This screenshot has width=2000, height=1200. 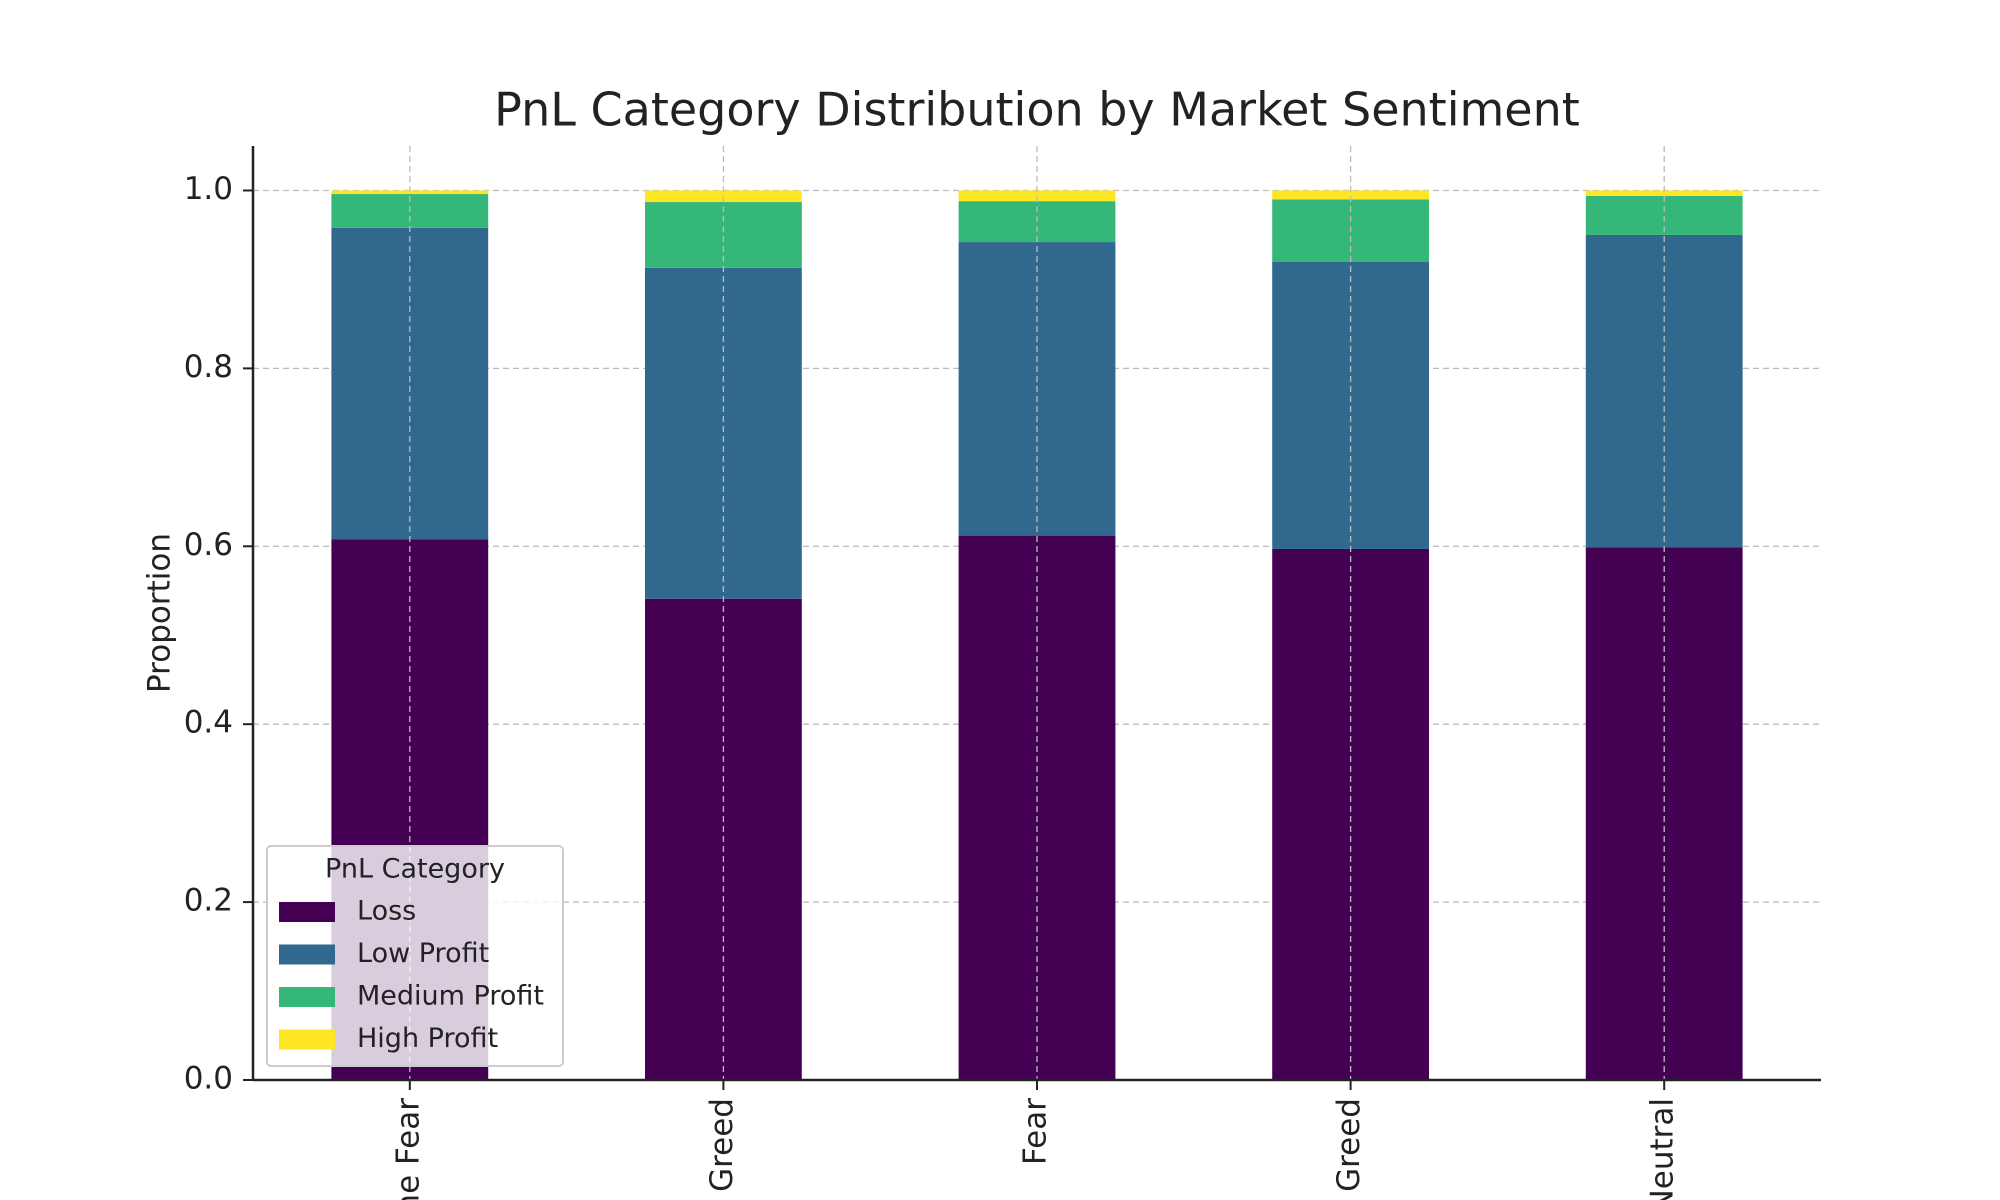 What do you see at coordinates (208, 901) in the screenshot?
I see `y-tick-label: 0.2` at bounding box center [208, 901].